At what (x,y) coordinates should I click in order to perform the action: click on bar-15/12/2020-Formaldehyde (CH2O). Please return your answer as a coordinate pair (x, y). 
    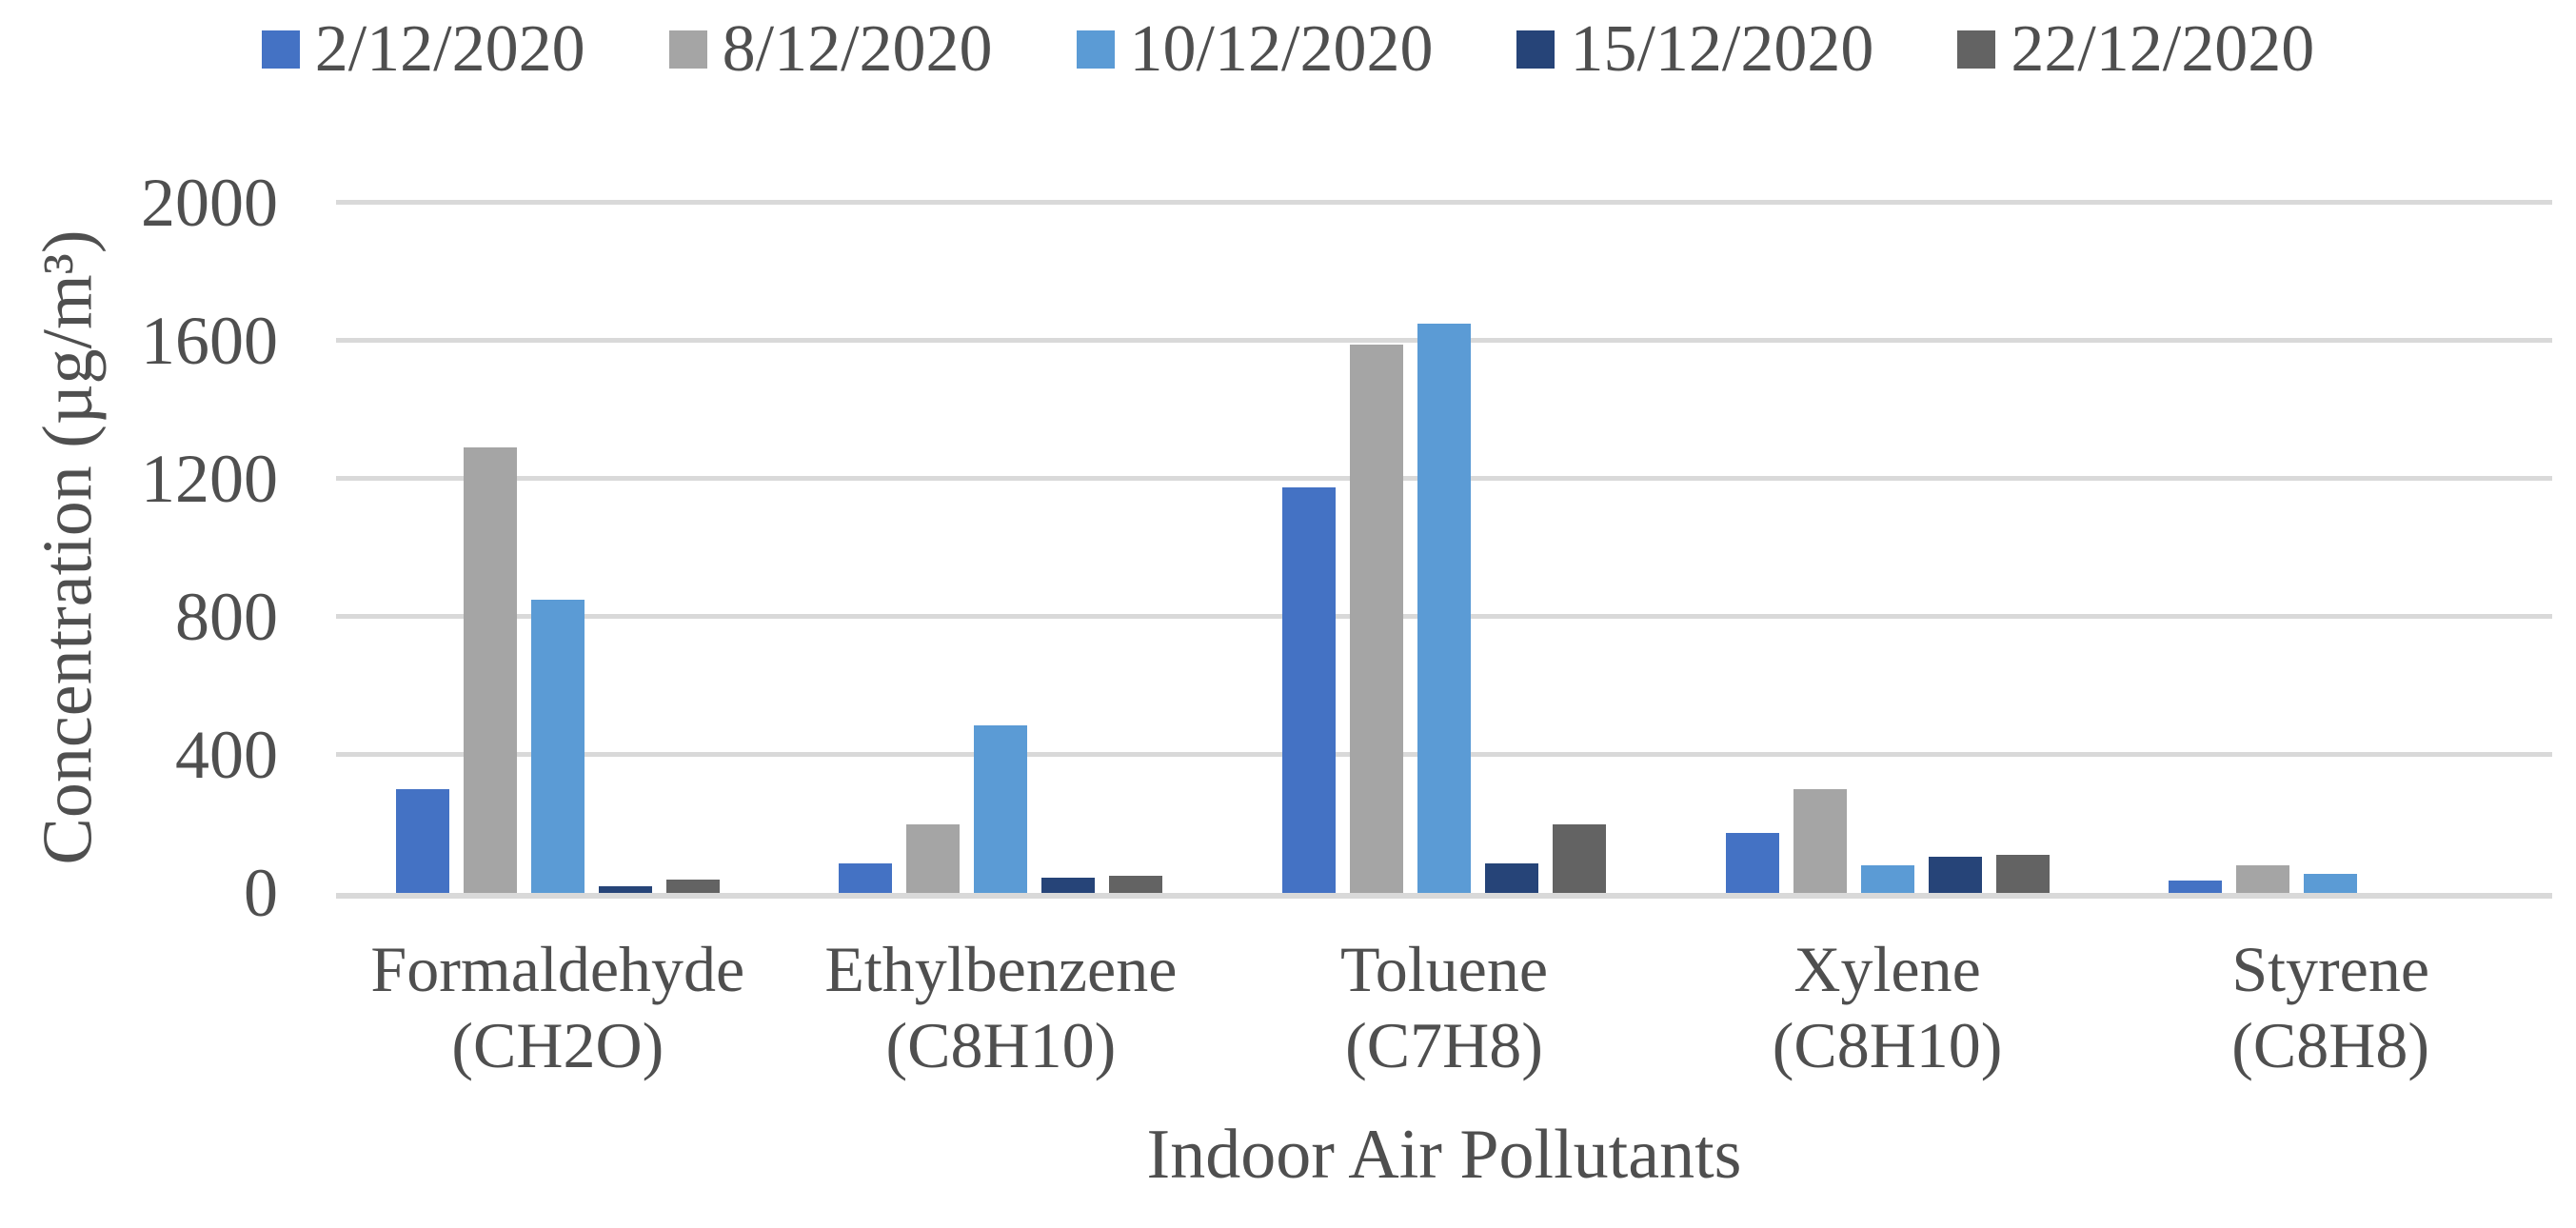
    Looking at the image, I should click on (625, 889).